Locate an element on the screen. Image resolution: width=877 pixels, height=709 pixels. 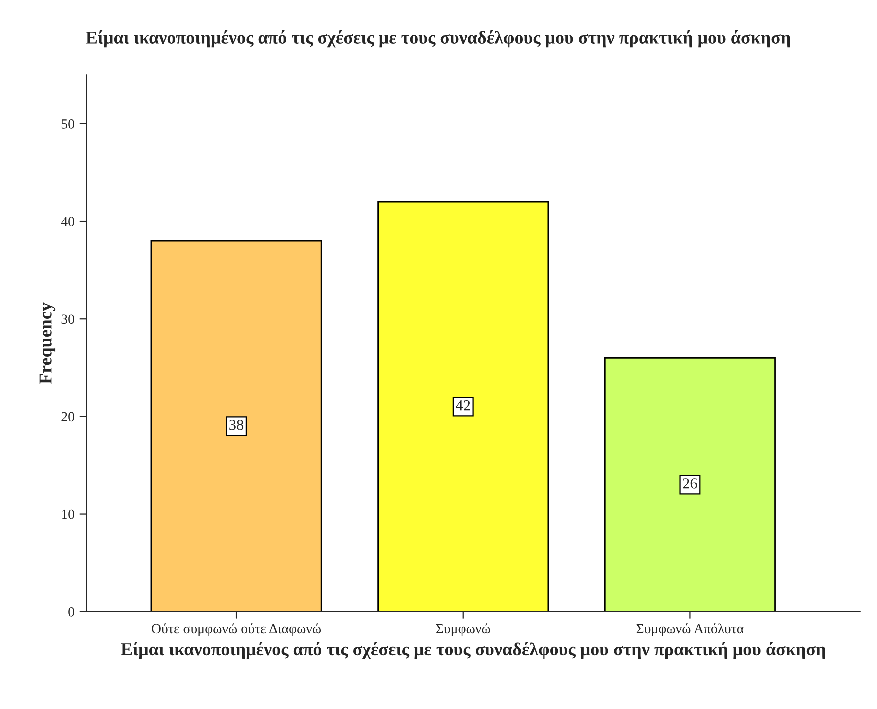
x-tick-label: Συμφωνώ Απόλυτα is located at coordinates (690, 630).